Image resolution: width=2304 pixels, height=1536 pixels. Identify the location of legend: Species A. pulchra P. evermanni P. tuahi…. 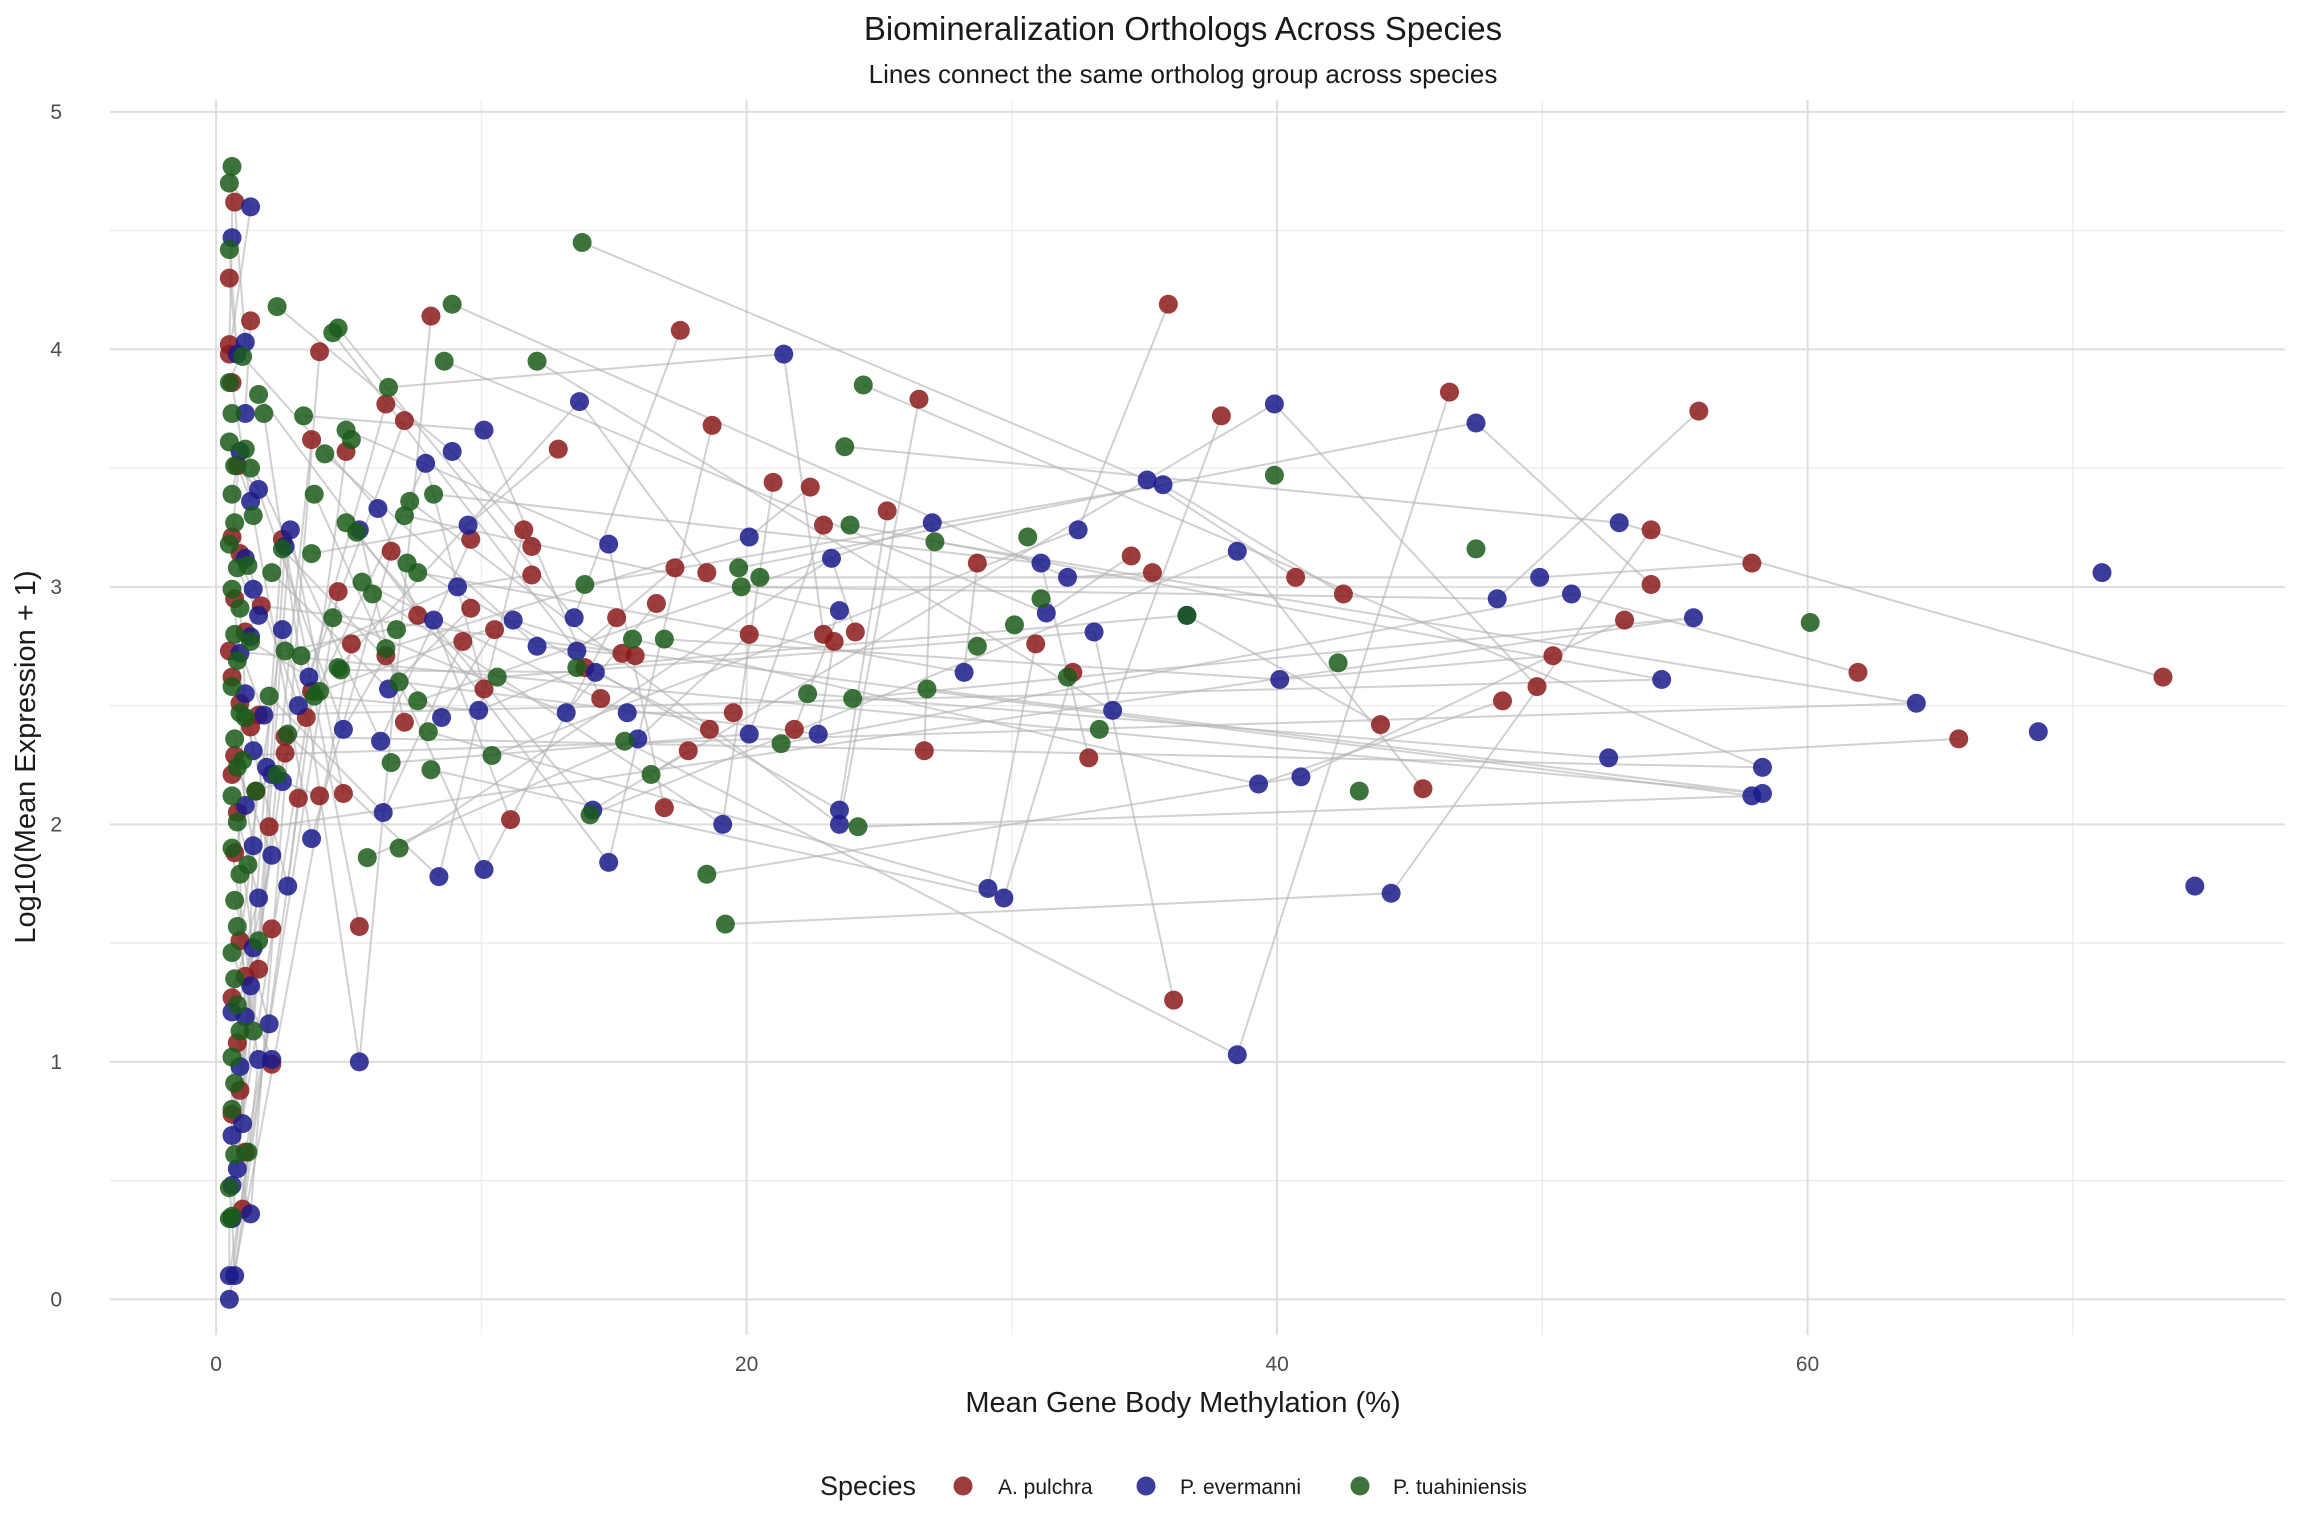
(1173, 1486).